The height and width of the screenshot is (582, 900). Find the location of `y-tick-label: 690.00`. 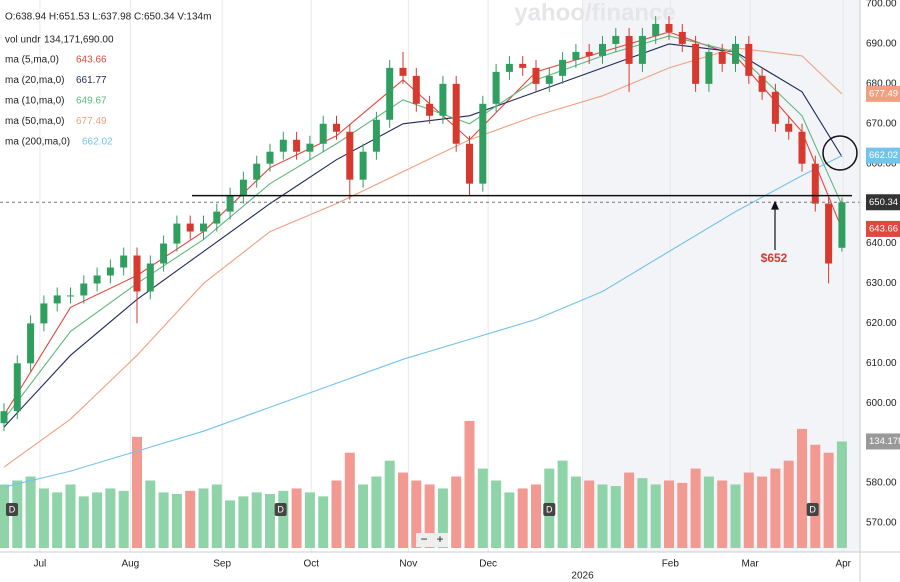

y-tick-label: 690.00 is located at coordinates (881, 44).